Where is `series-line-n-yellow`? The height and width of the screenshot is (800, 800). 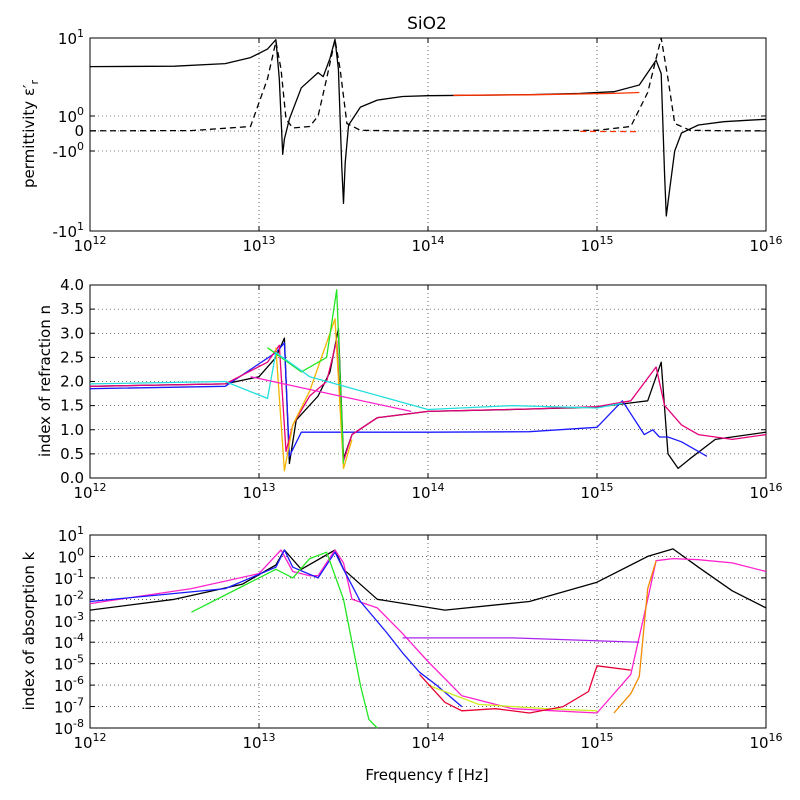
series-line-n-yellow is located at coordinates (314, 395).